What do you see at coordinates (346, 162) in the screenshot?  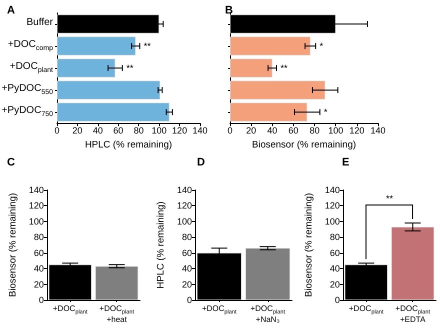 I see `chart-title: E` at bounding box center [346, 162].